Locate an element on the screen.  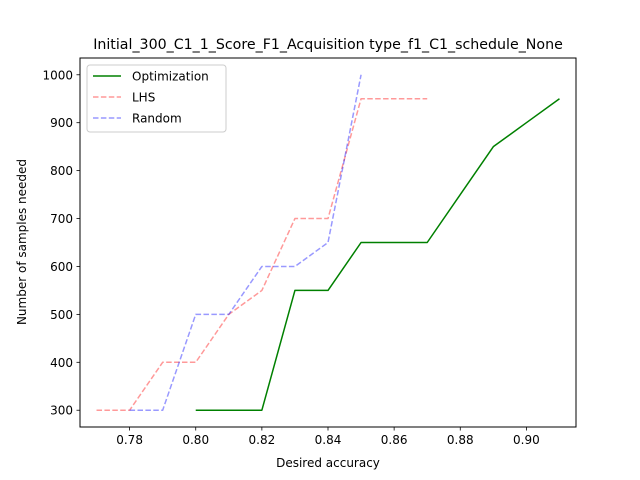
x-tick-label: 0.86 is located at coordinates (394, 440).